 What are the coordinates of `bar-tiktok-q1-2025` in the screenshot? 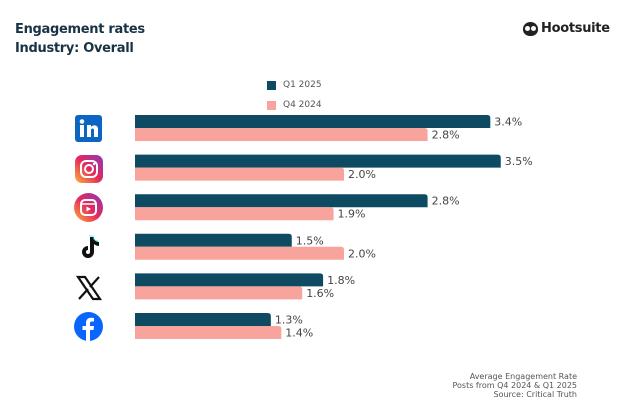 It's located at (213, 240).